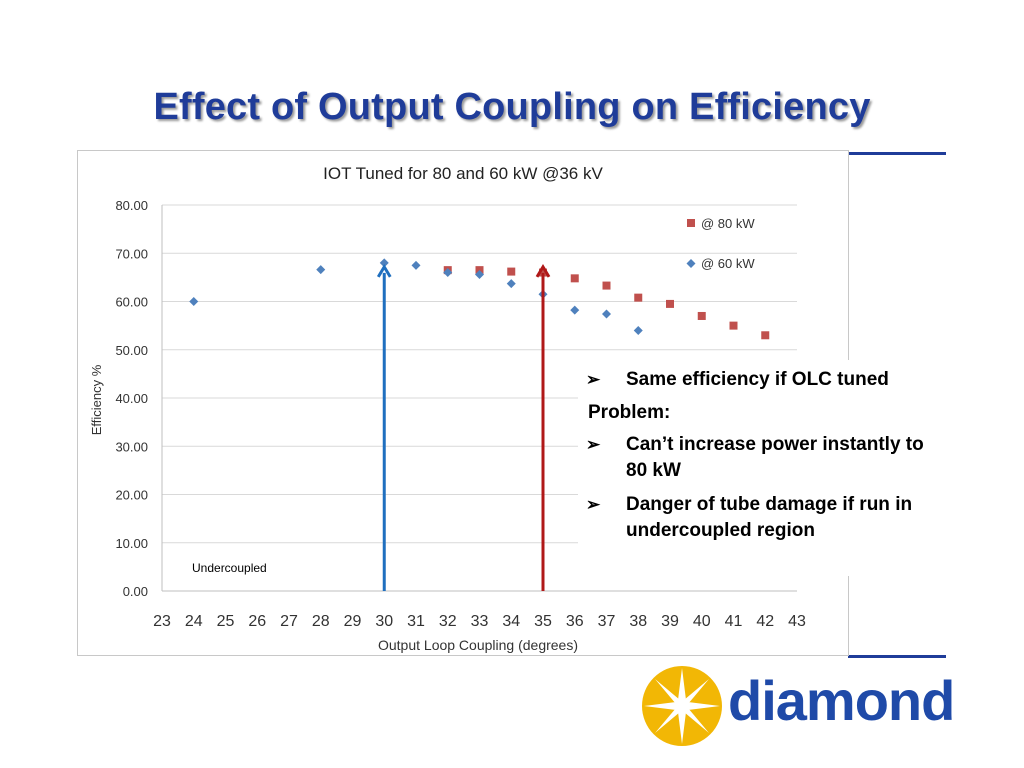  I want to click on y-tick-label: 50.00, so click(131, 350).